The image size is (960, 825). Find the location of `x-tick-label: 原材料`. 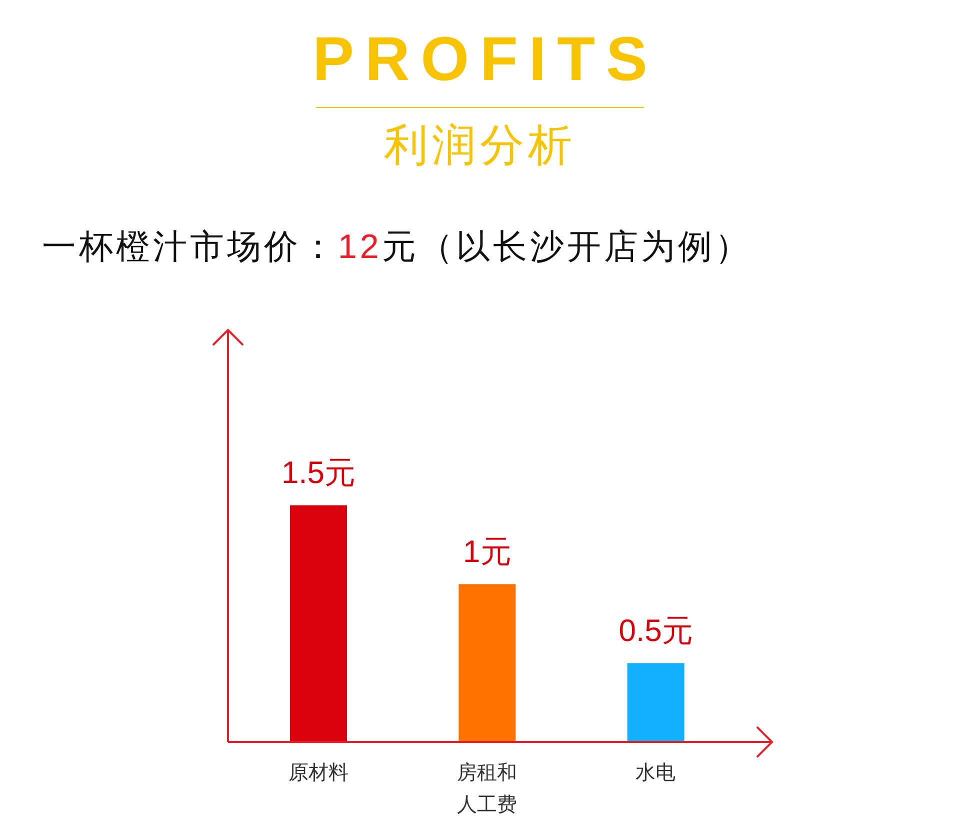

x-tick-label: 原材料 is located at coordinates (318, 773).